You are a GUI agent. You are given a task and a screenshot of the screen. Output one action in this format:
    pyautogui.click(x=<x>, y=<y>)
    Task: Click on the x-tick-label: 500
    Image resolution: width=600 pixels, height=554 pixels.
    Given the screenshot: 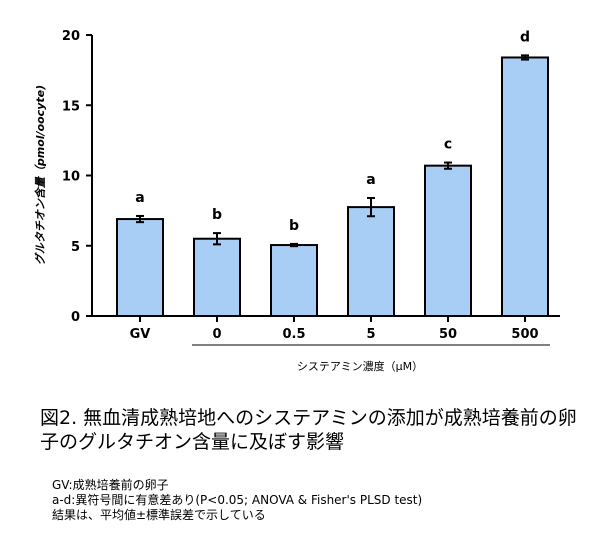 What is the action you would take?
    pyautogui.click(x=524, y=334)
    